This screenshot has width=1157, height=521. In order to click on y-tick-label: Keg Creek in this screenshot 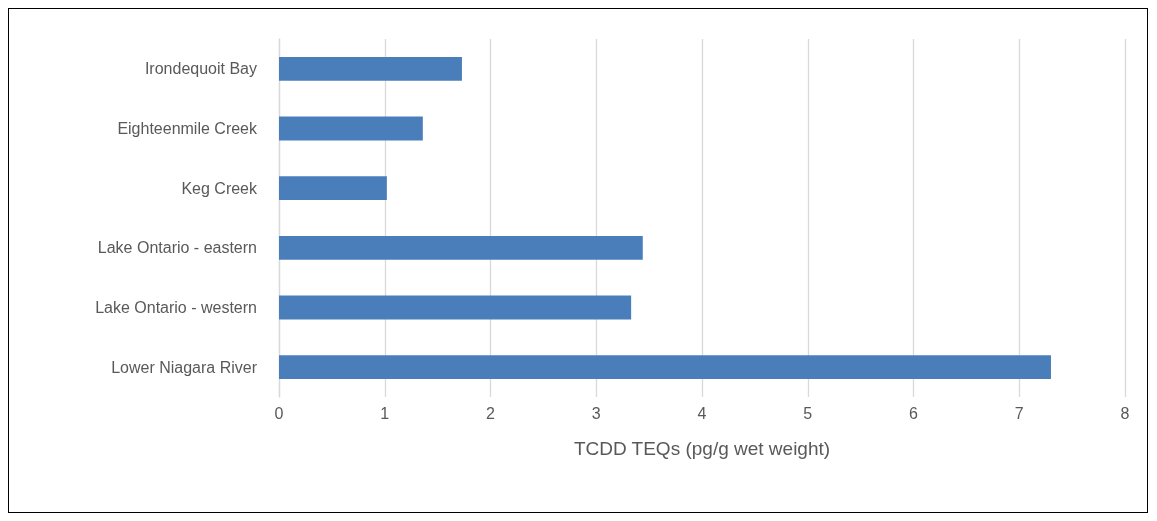, I will do `click(219, 188)`.